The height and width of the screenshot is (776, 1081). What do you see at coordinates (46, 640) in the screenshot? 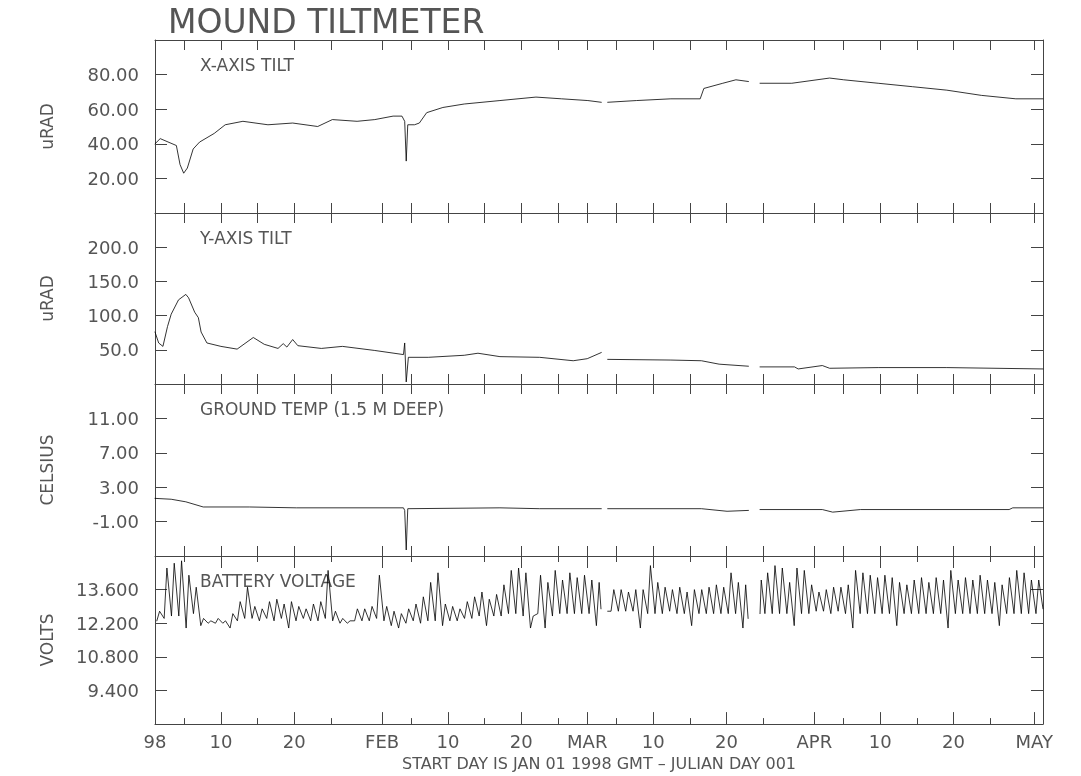
I see `y-axis-title: VOLTS` at bounding box center [46, 640].